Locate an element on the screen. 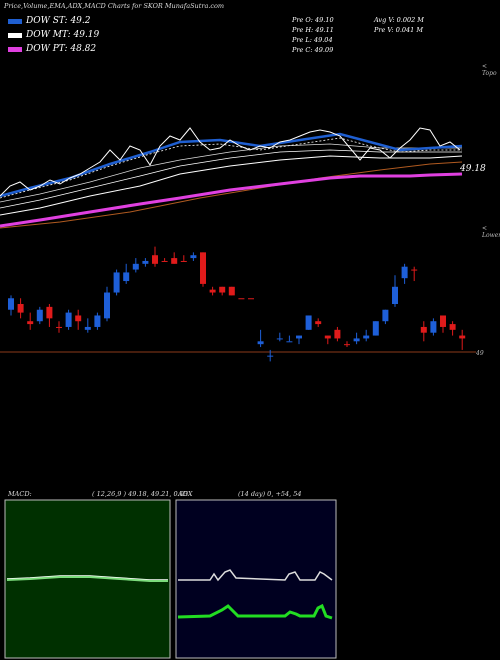  macd-label: MACD: is located at coordinates (20, 494).